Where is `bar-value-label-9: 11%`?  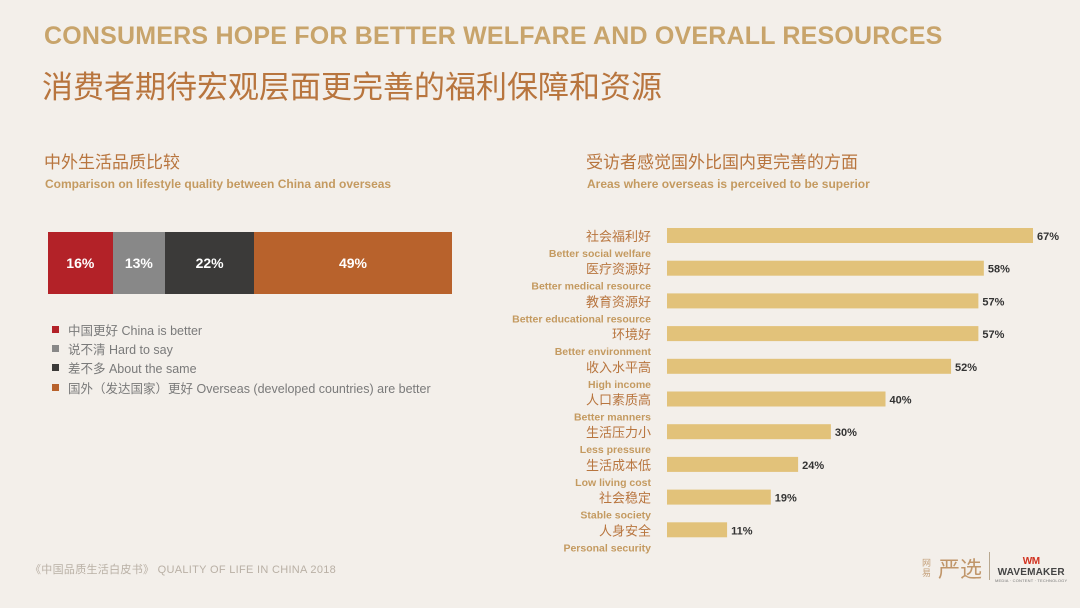
bar-value-label-9: 11% is located at coordinates (742, 531).